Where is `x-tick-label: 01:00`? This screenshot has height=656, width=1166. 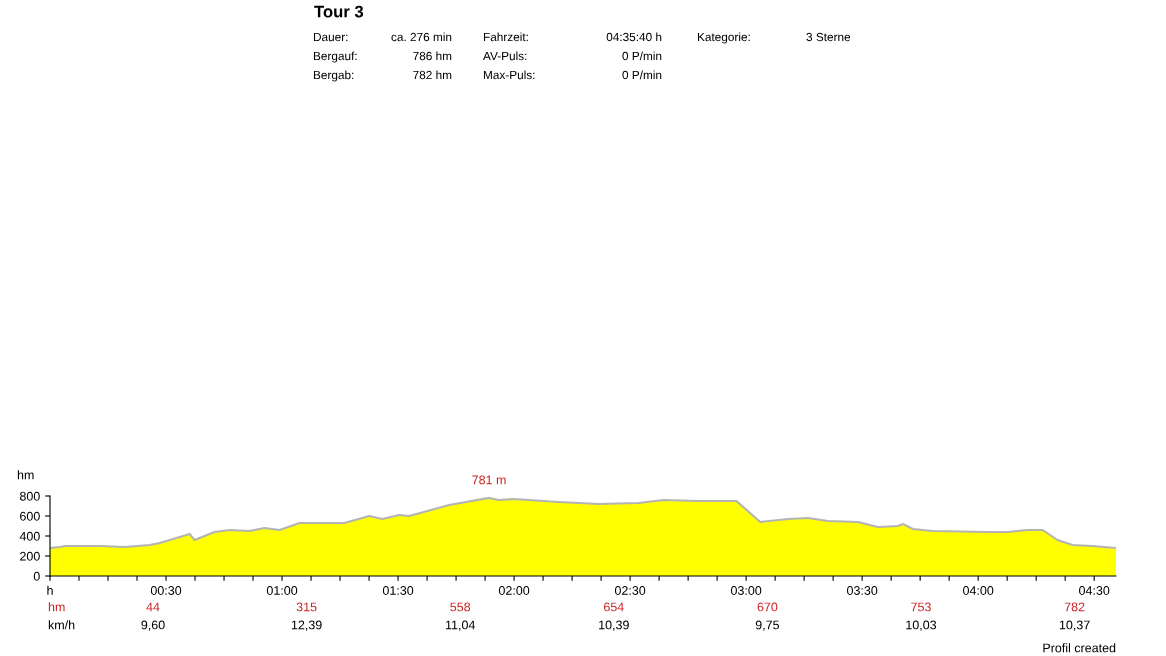 x-tick-label: 01:00 is located at coordinates (282, 590).